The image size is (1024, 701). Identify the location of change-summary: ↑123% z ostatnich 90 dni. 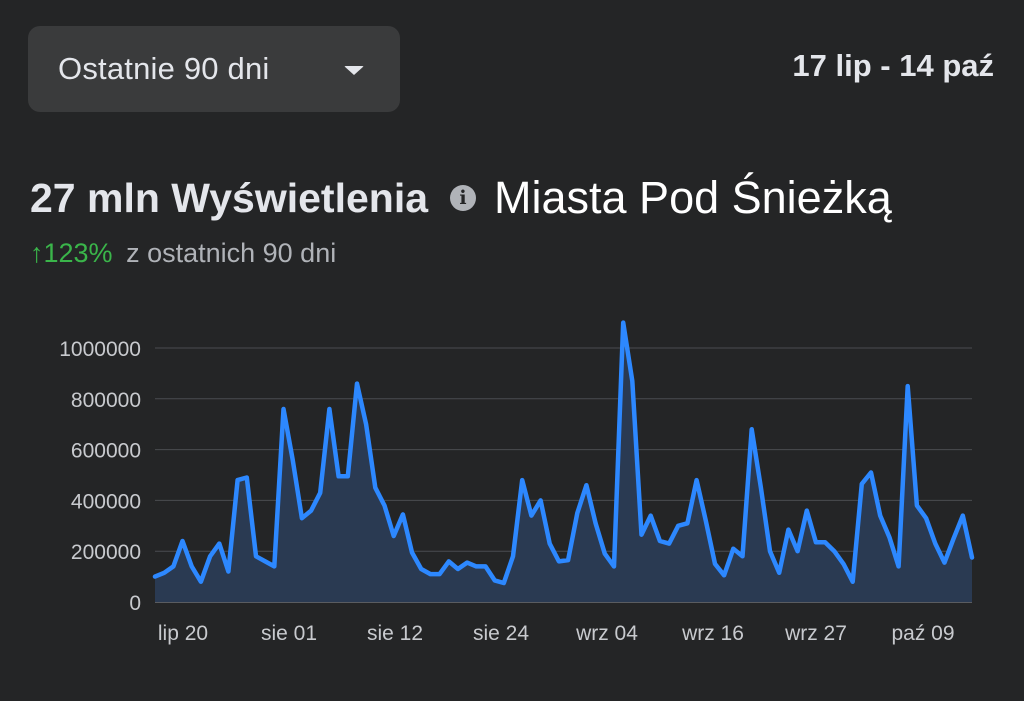
(183, 253).